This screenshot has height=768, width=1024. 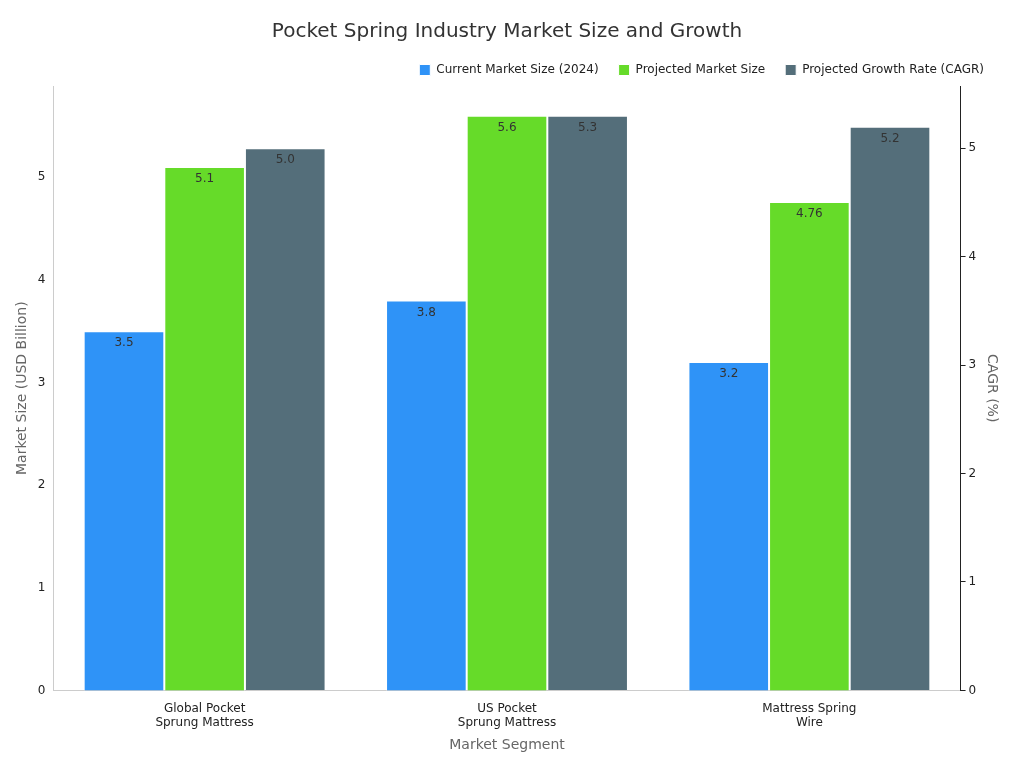 I want to click on y-tick-label: 2, so click(x=41, y=484).